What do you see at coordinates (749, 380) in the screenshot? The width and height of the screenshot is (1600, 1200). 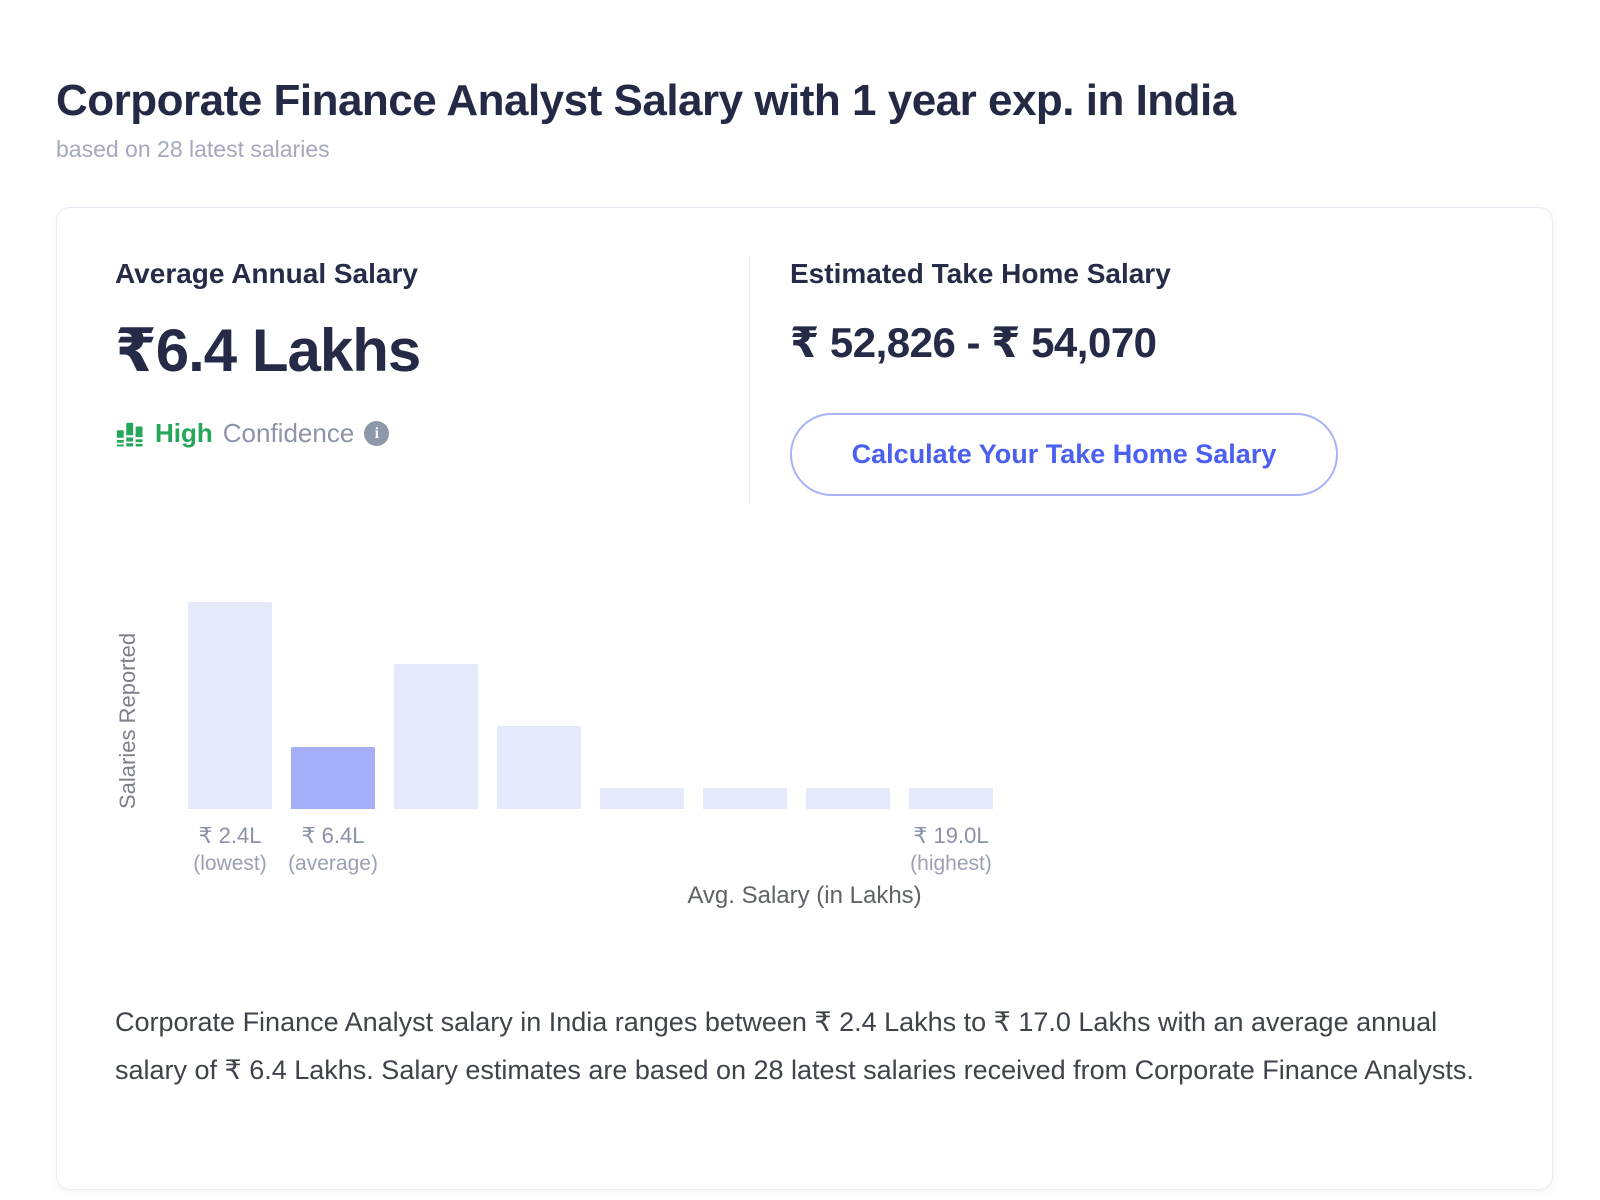 I see `column-divider` at bounding box center [749, 380].